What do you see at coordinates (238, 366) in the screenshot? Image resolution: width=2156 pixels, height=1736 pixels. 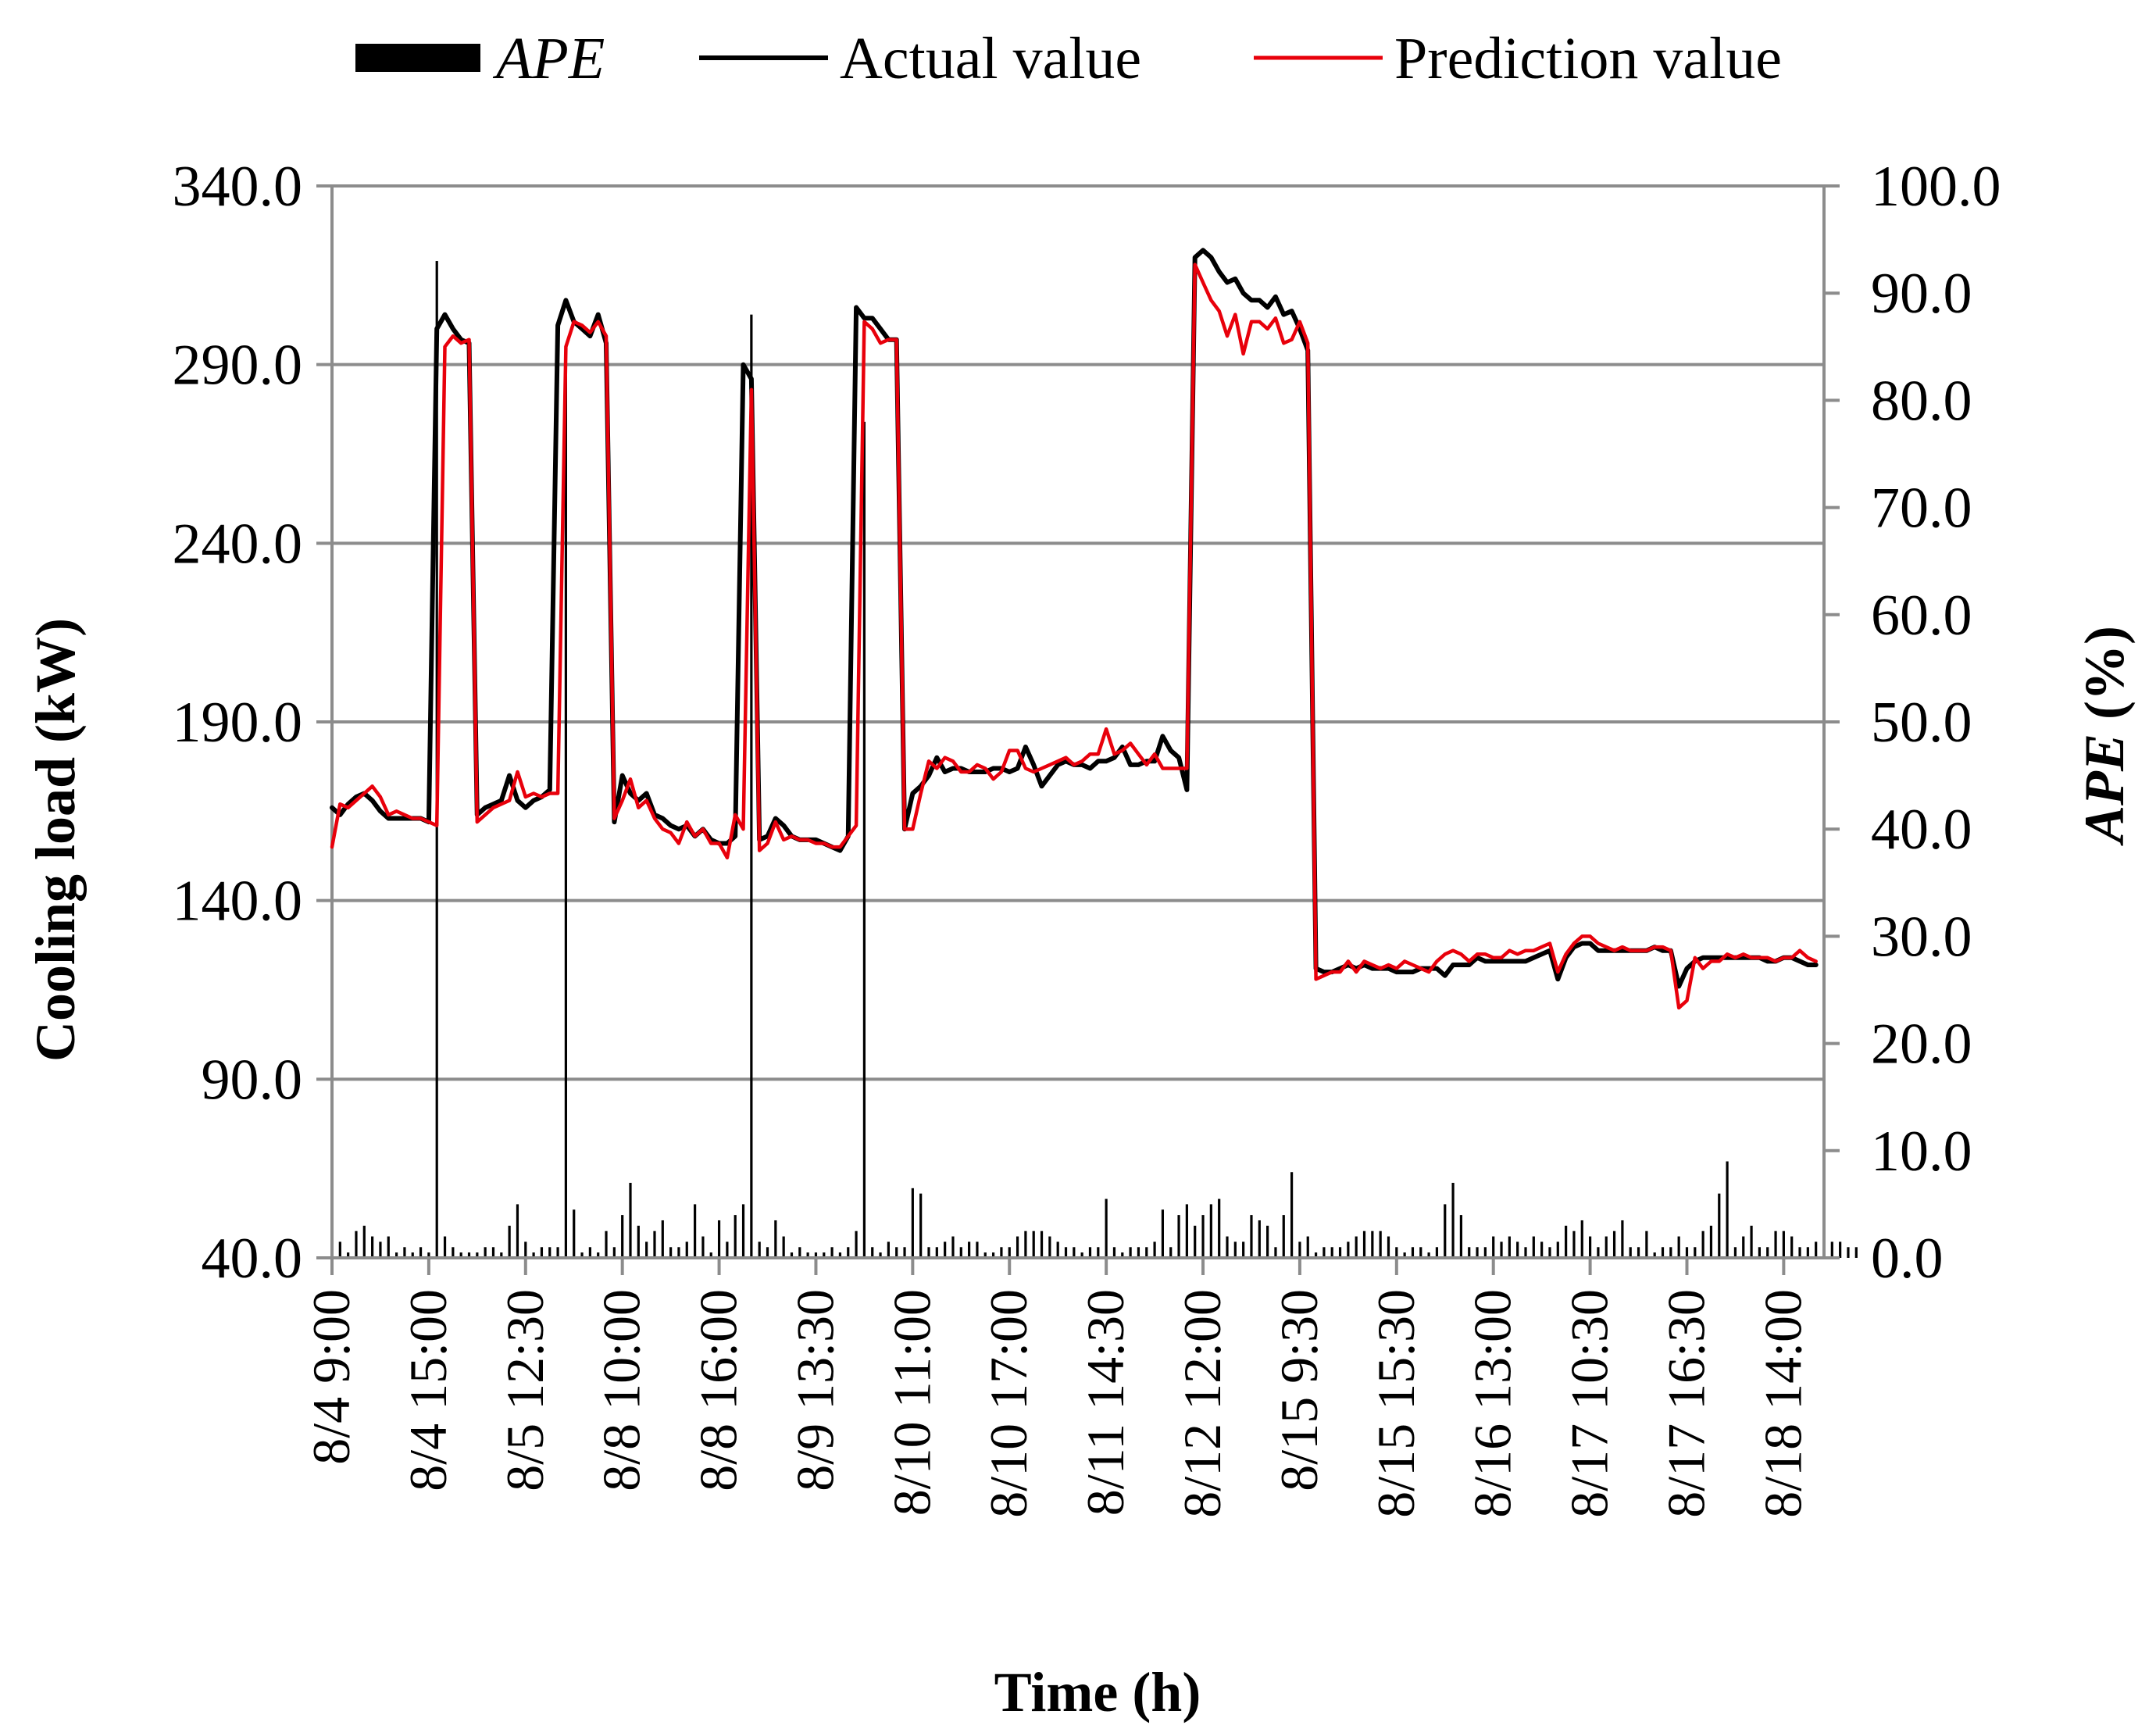 I see `left-tick-label: 290.0` at bounding box center [238, 366].